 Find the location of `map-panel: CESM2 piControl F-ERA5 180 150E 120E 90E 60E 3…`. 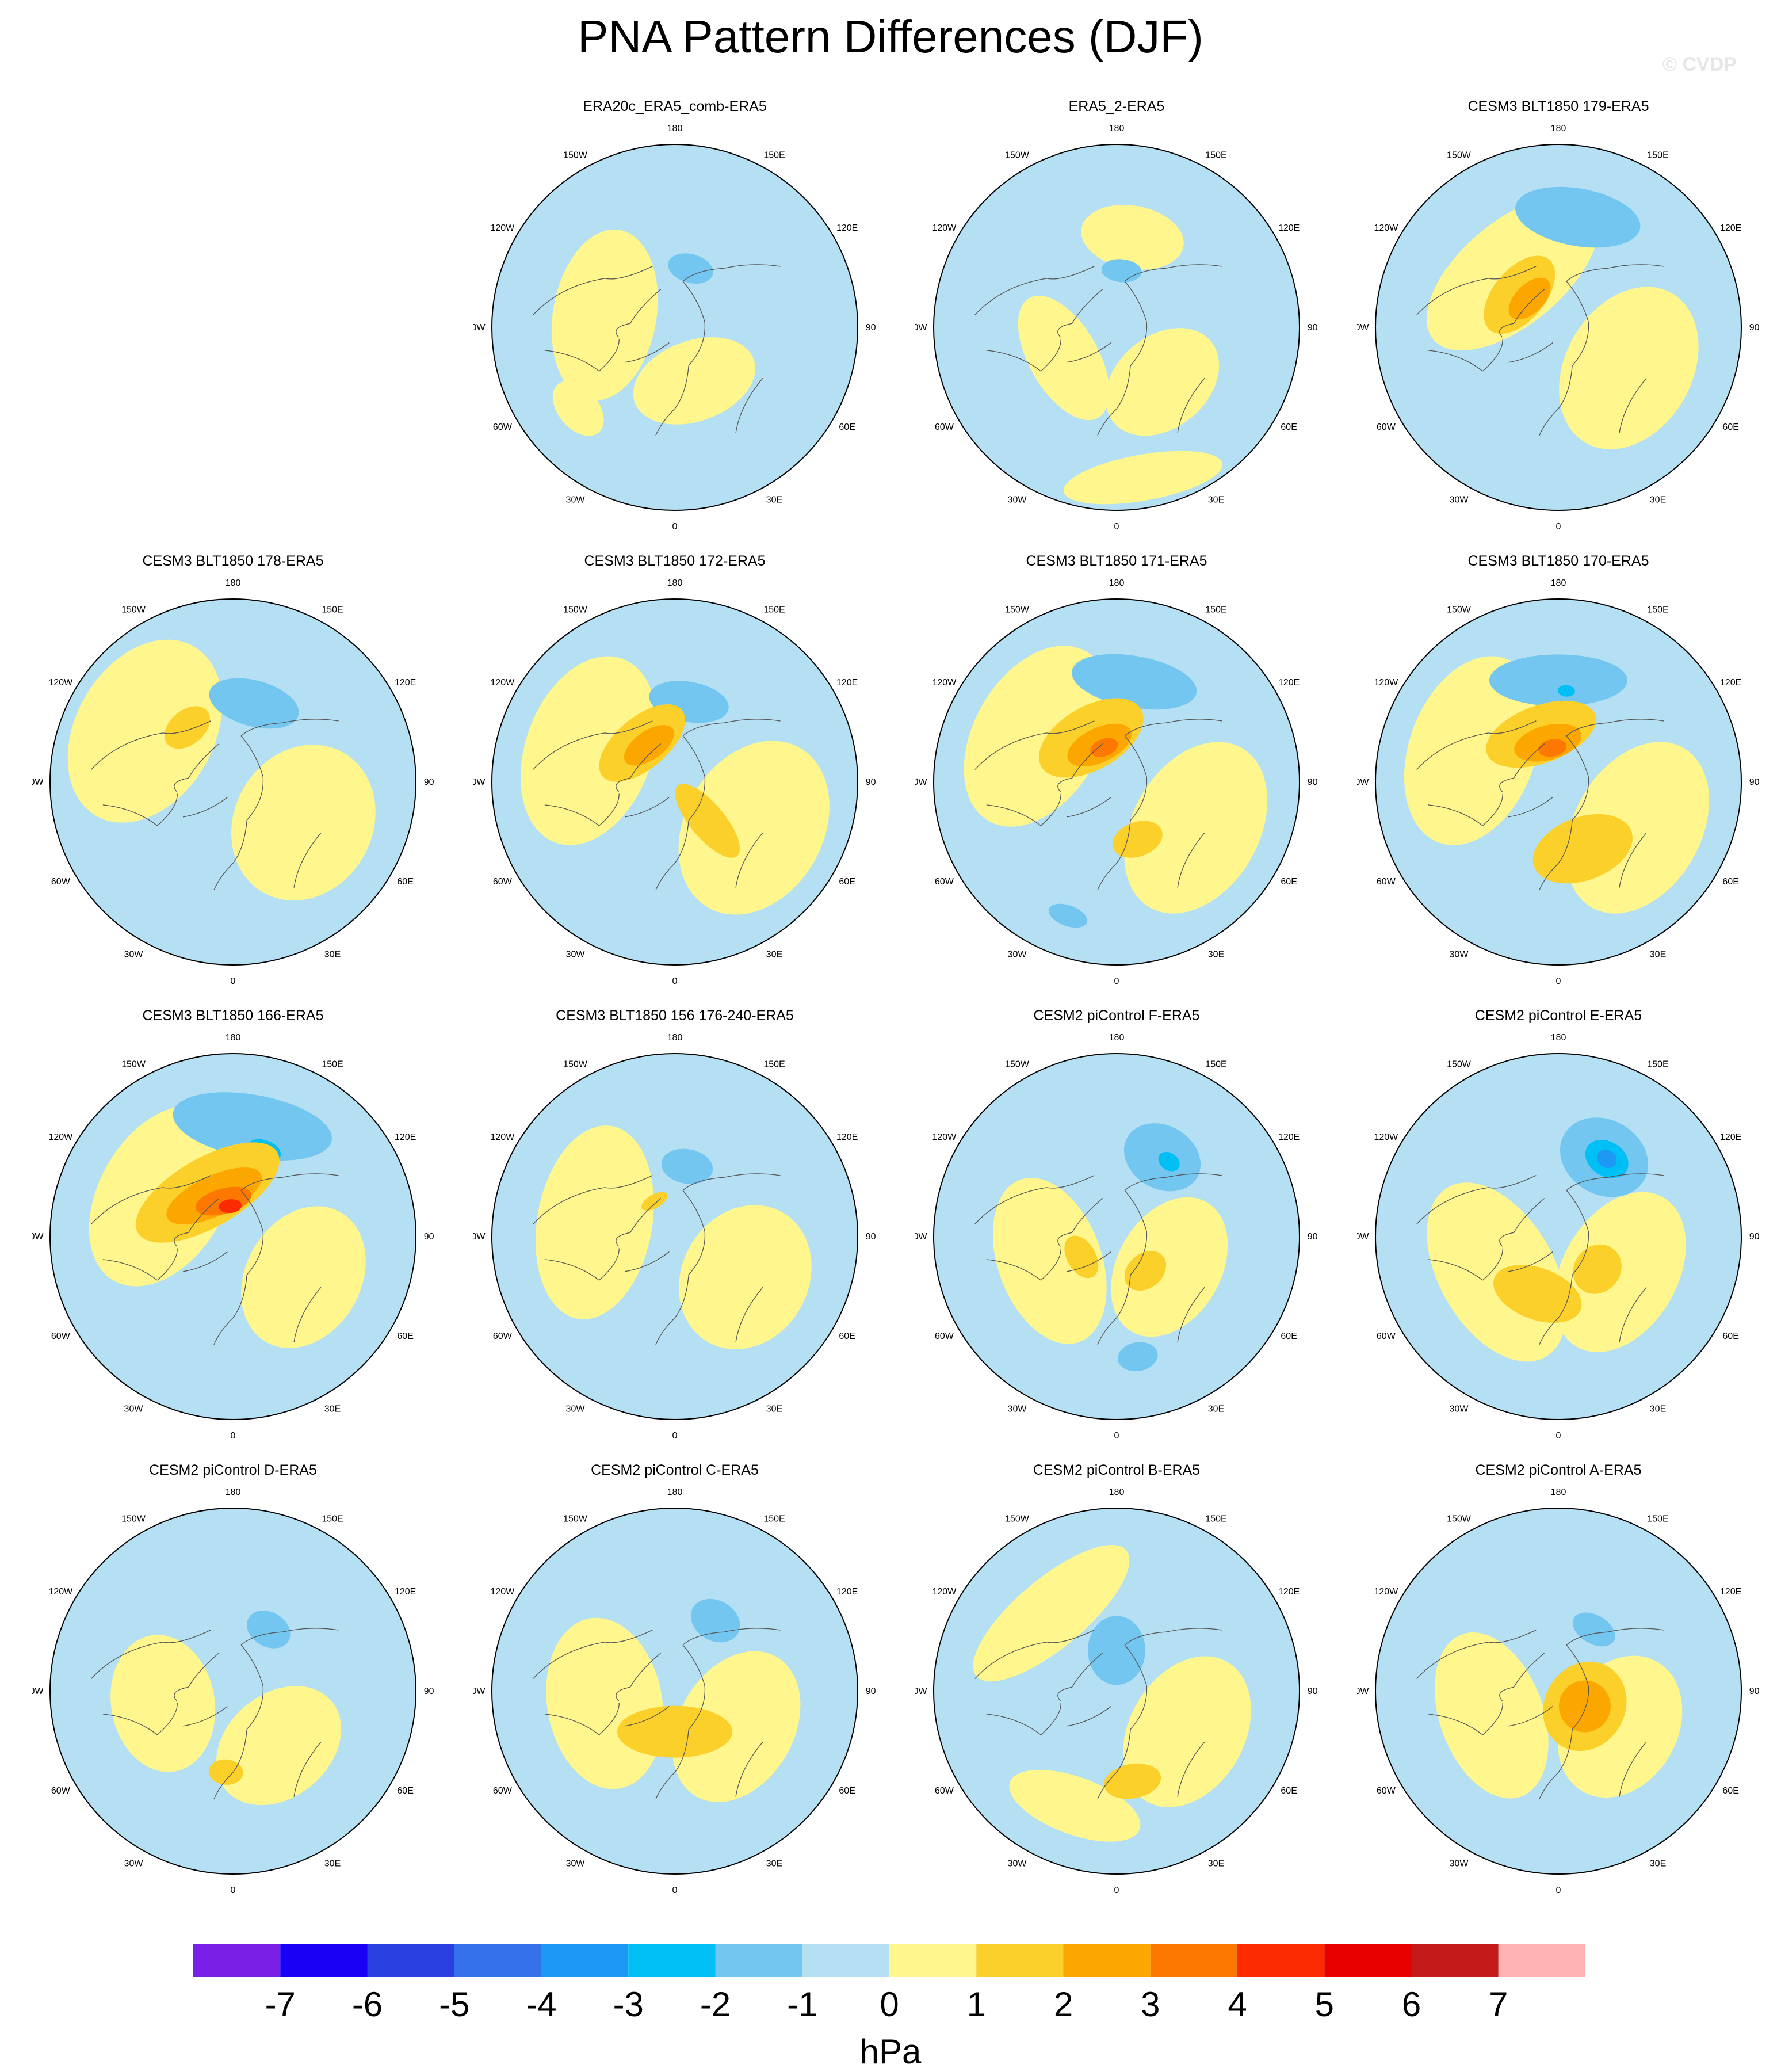

map-panel: CESM2 piControl F-ERA5 180 150E 120E 90E 60E 3… is located at coordinates (1116, 1225).